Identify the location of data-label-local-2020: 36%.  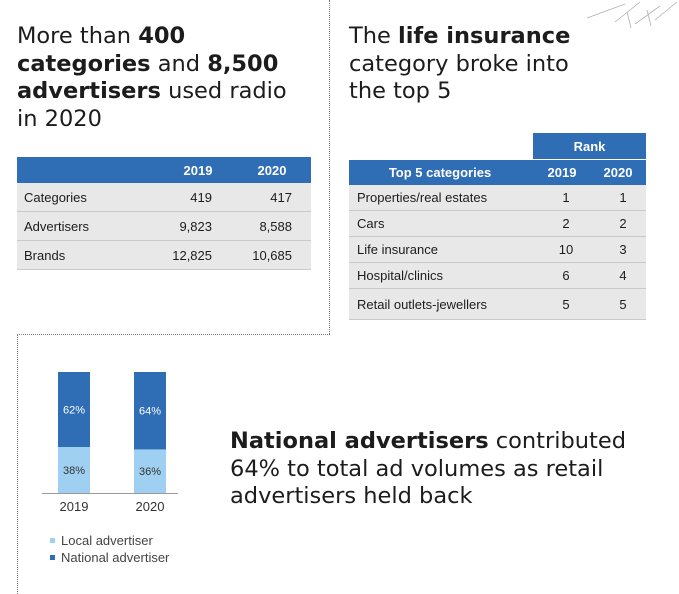
(150, 472).